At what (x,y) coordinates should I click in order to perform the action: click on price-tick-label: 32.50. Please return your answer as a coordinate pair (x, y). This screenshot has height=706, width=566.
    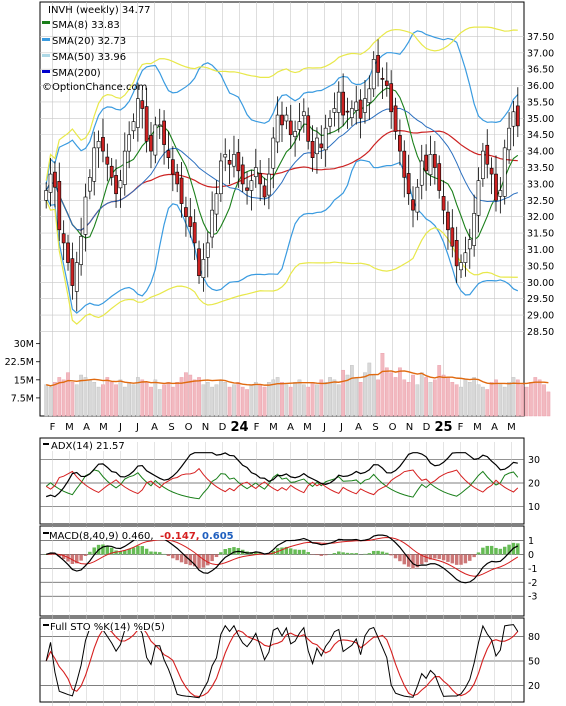
    Looking at the image, I should click on (540, 201).